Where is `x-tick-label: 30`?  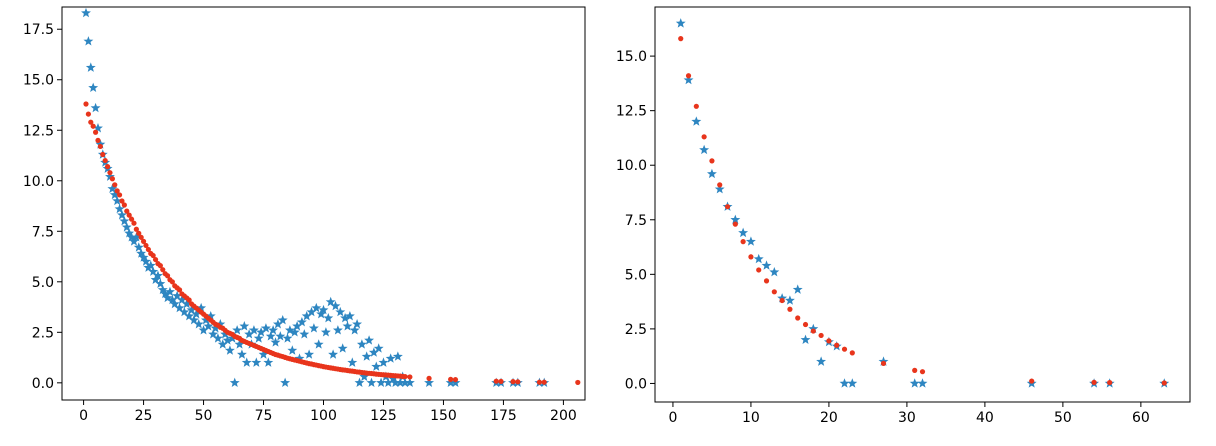 x-tick-label: 30 is located at coordinates (907, 418).